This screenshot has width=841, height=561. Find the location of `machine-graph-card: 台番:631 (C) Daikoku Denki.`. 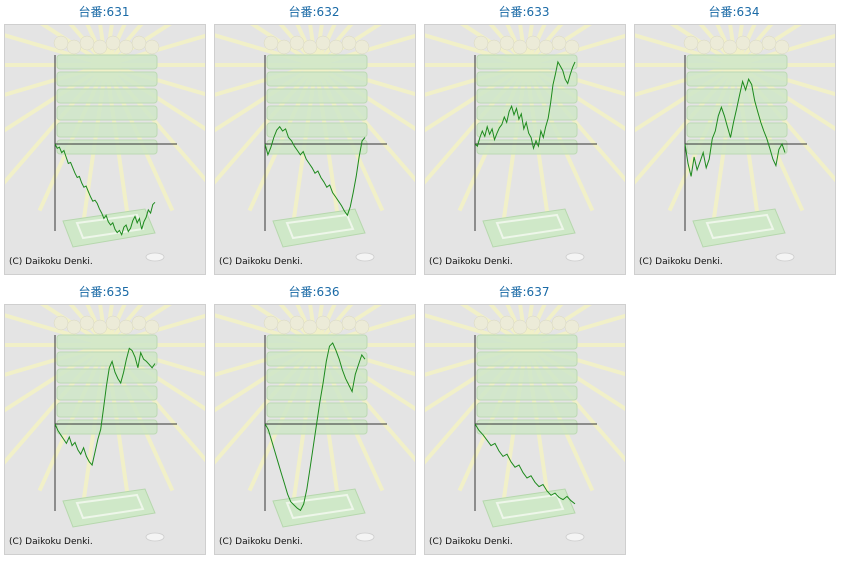

machine-graph-card: 台番:631 (C) Daikoku Denki. is located at coordinates (104, 137).